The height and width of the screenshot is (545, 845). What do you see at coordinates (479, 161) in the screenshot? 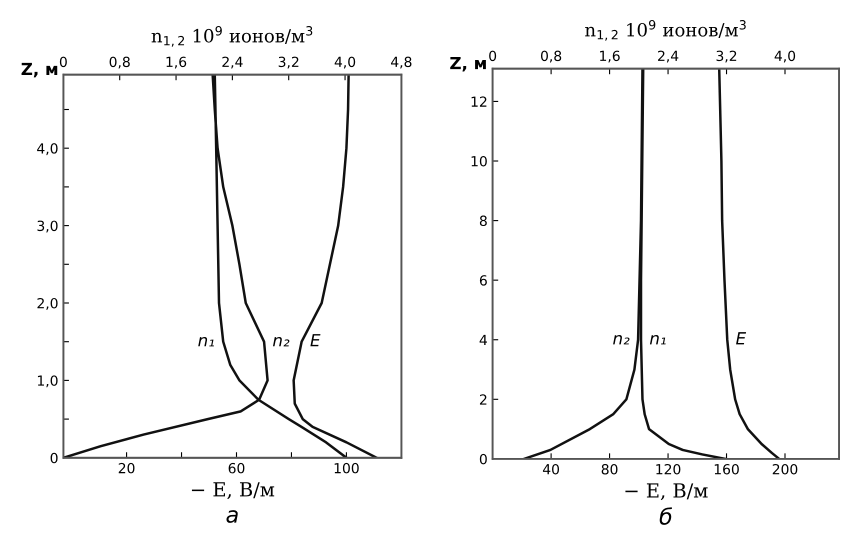
I see `y-tick-label: 10` at bounding box center [479, 161].